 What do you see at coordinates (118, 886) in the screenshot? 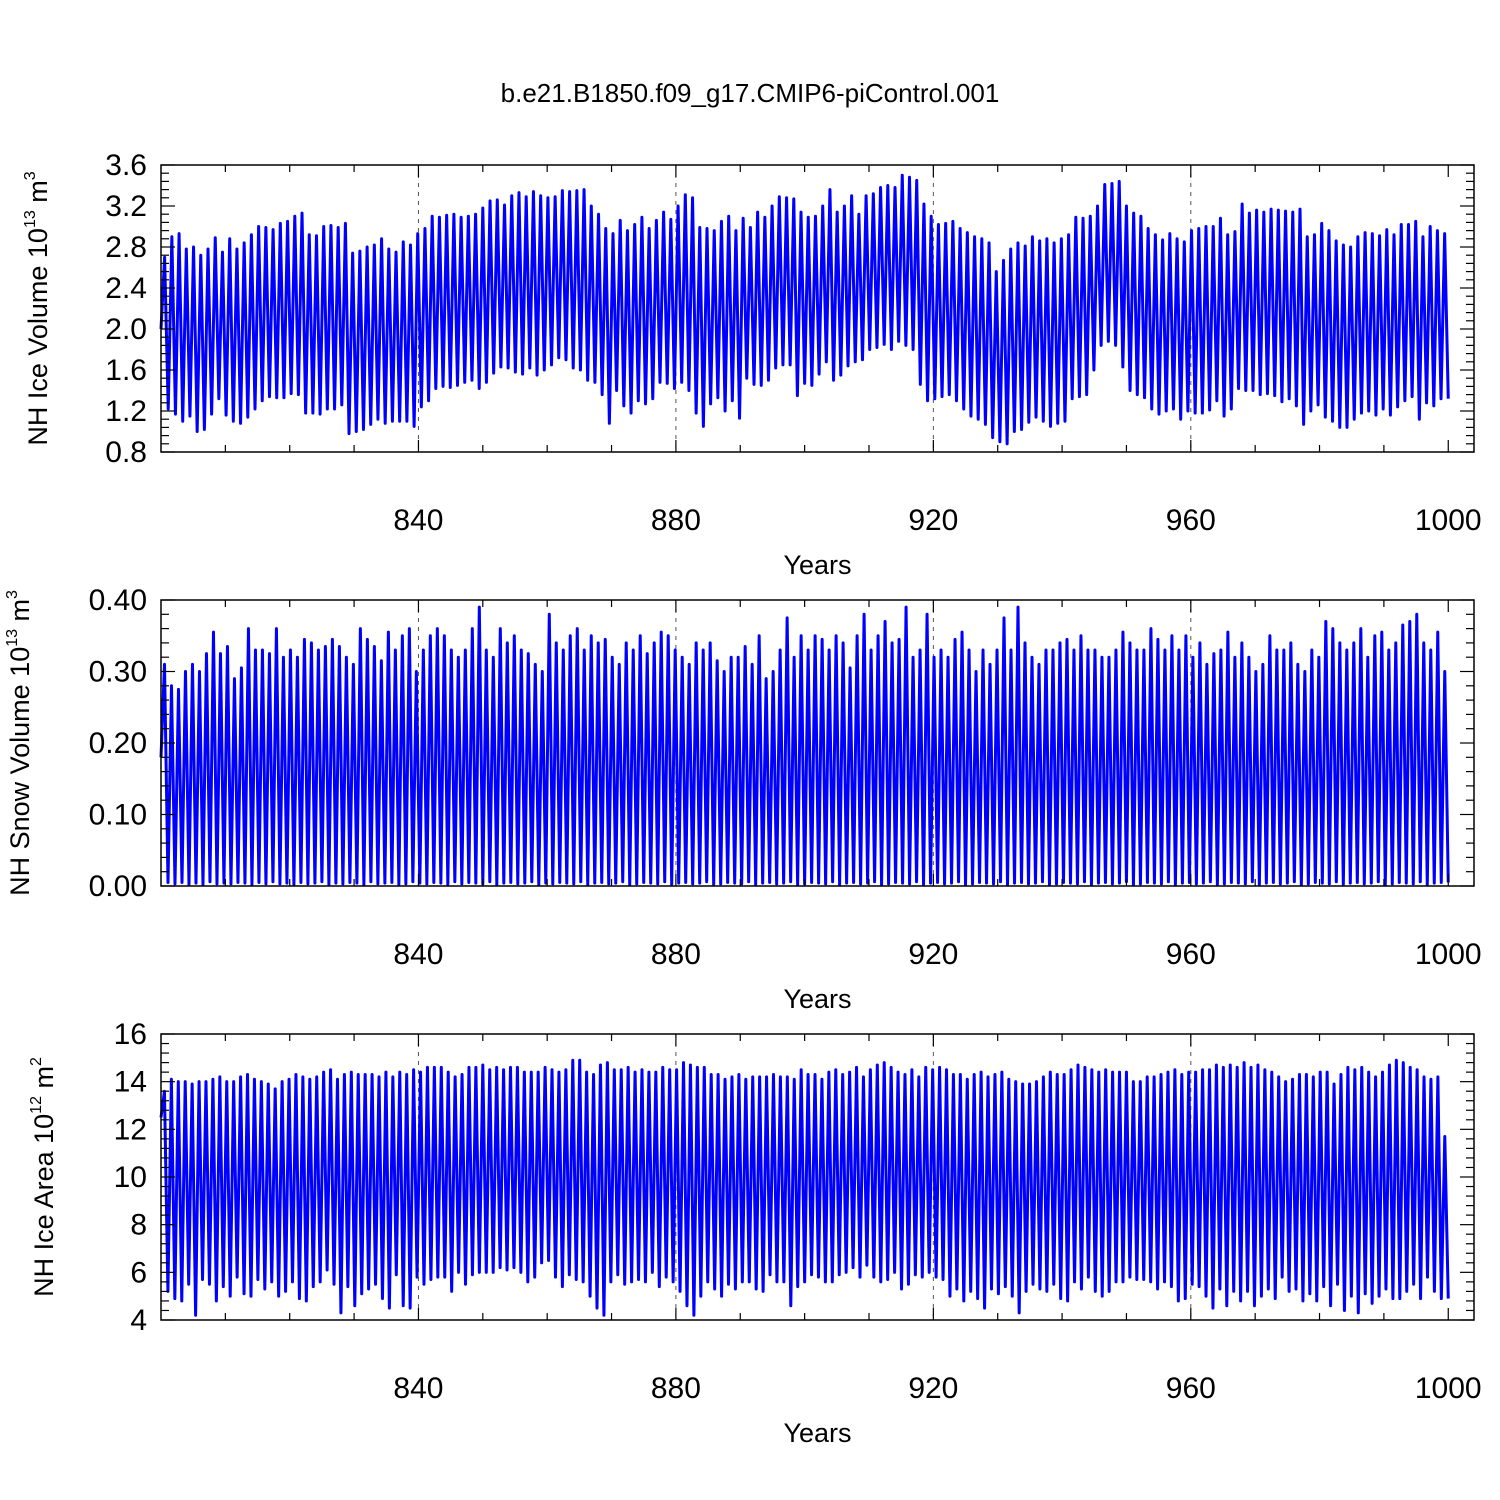
I see `y-tick-label: 0.00` at bounding box center [118, 886].